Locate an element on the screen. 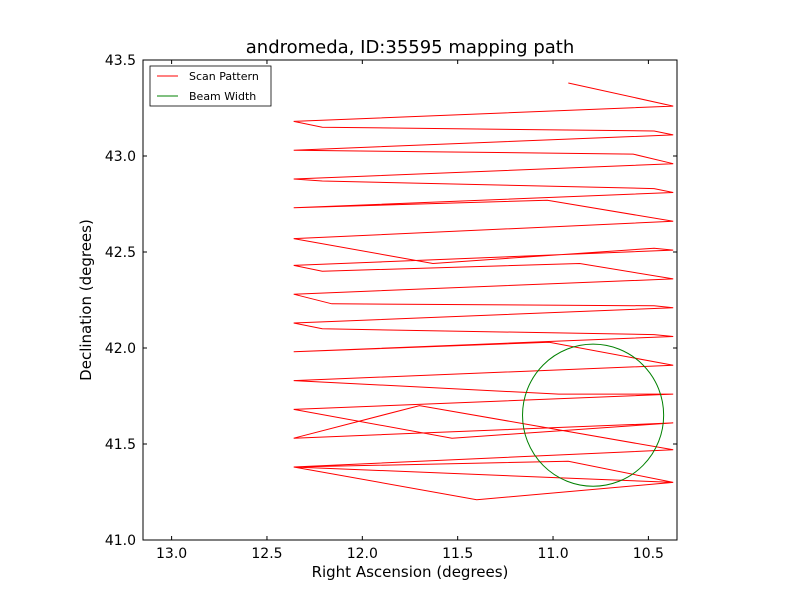 The height and width of the screenshot is (600, 800). y-tick-label: 43.0 is located at coordinates (120, 157).